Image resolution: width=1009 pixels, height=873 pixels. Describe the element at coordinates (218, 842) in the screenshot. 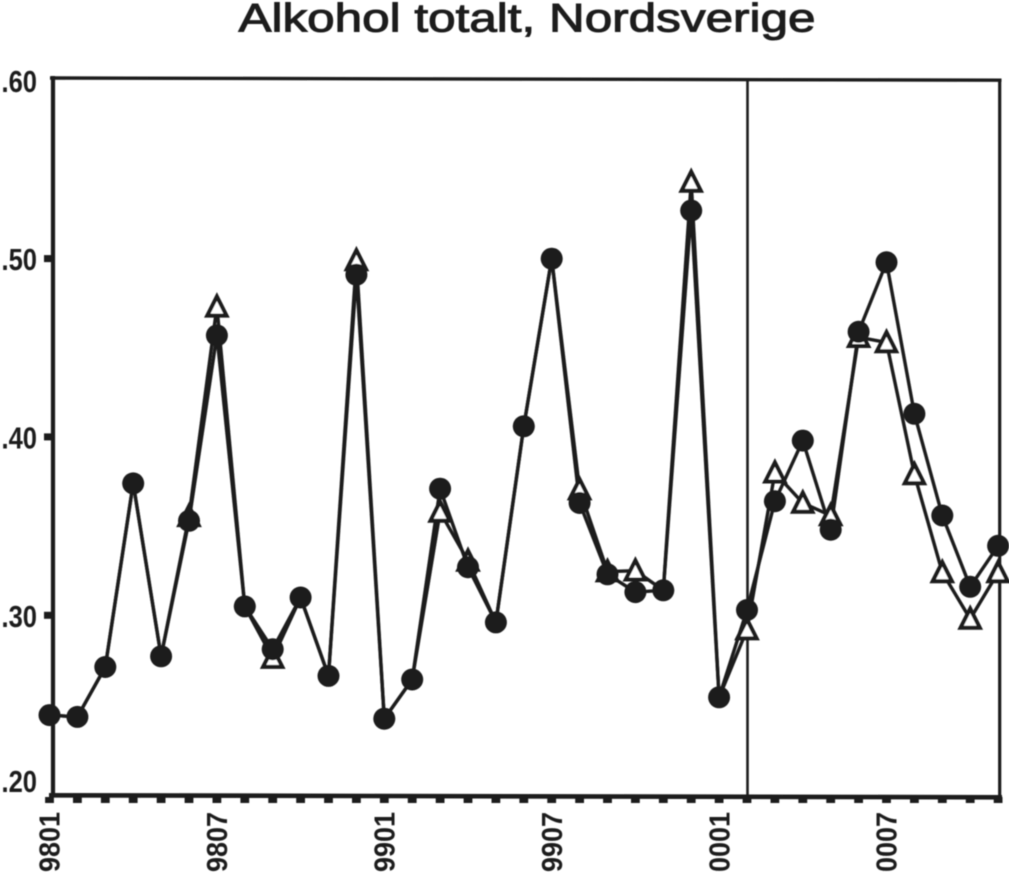

I see `svg-text: 9807` at that location.